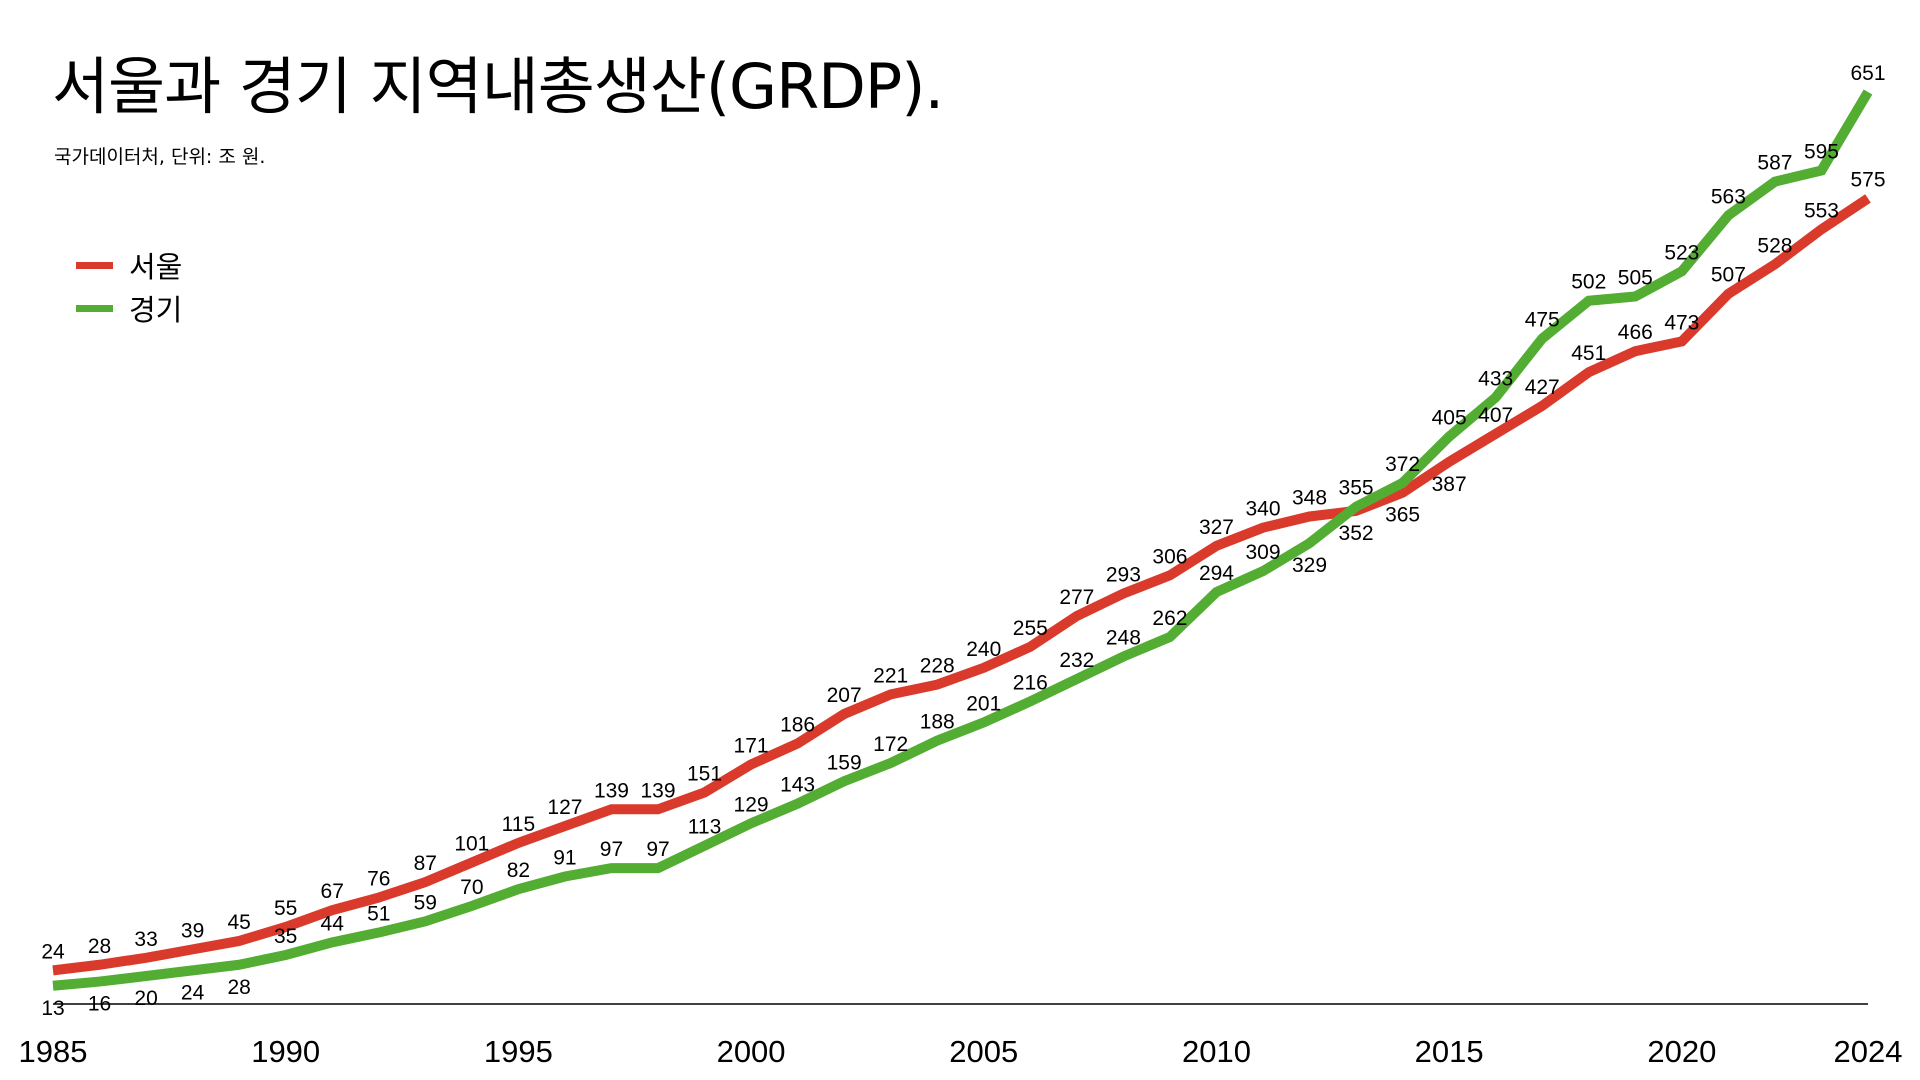  I want to click on data-label: 563, so click(1728, 196).